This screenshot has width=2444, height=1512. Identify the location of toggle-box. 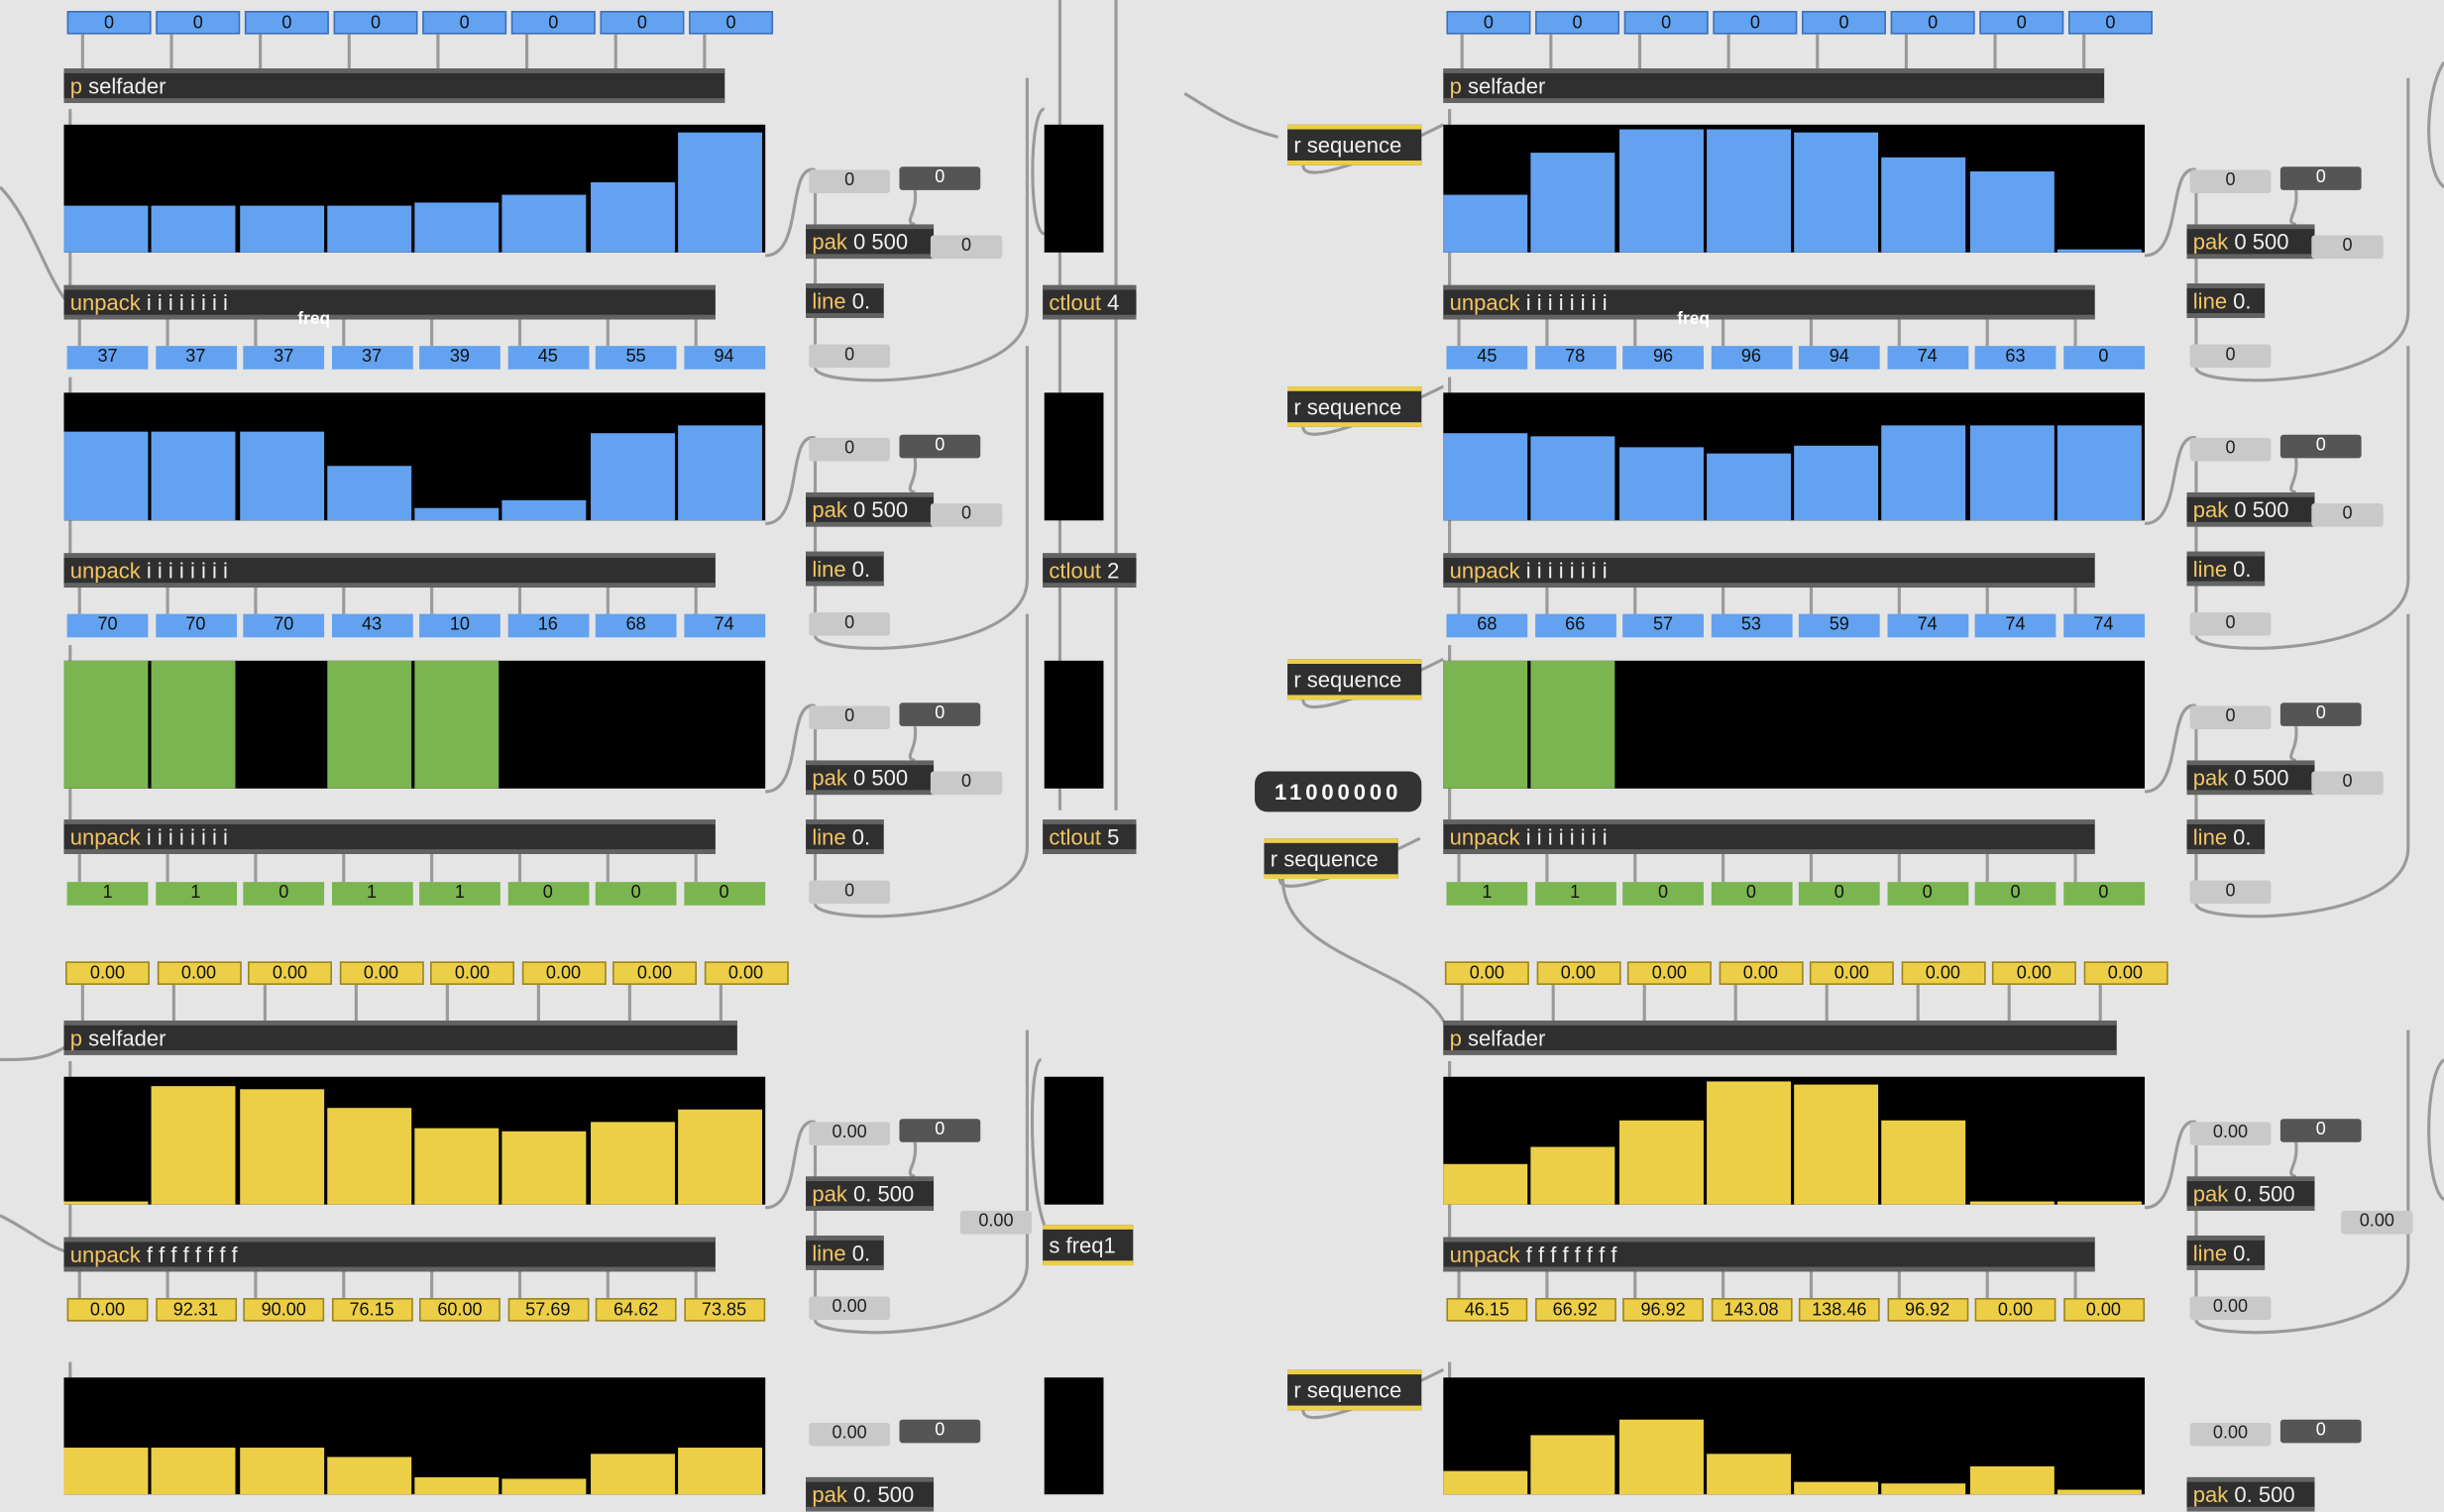
(1074, 456).